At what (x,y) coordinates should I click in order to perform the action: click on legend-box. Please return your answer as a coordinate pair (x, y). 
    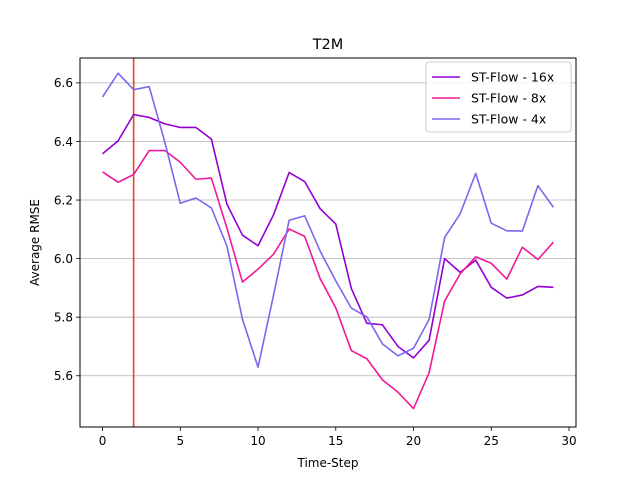
    Looking at the image, I should click on (498, 97).